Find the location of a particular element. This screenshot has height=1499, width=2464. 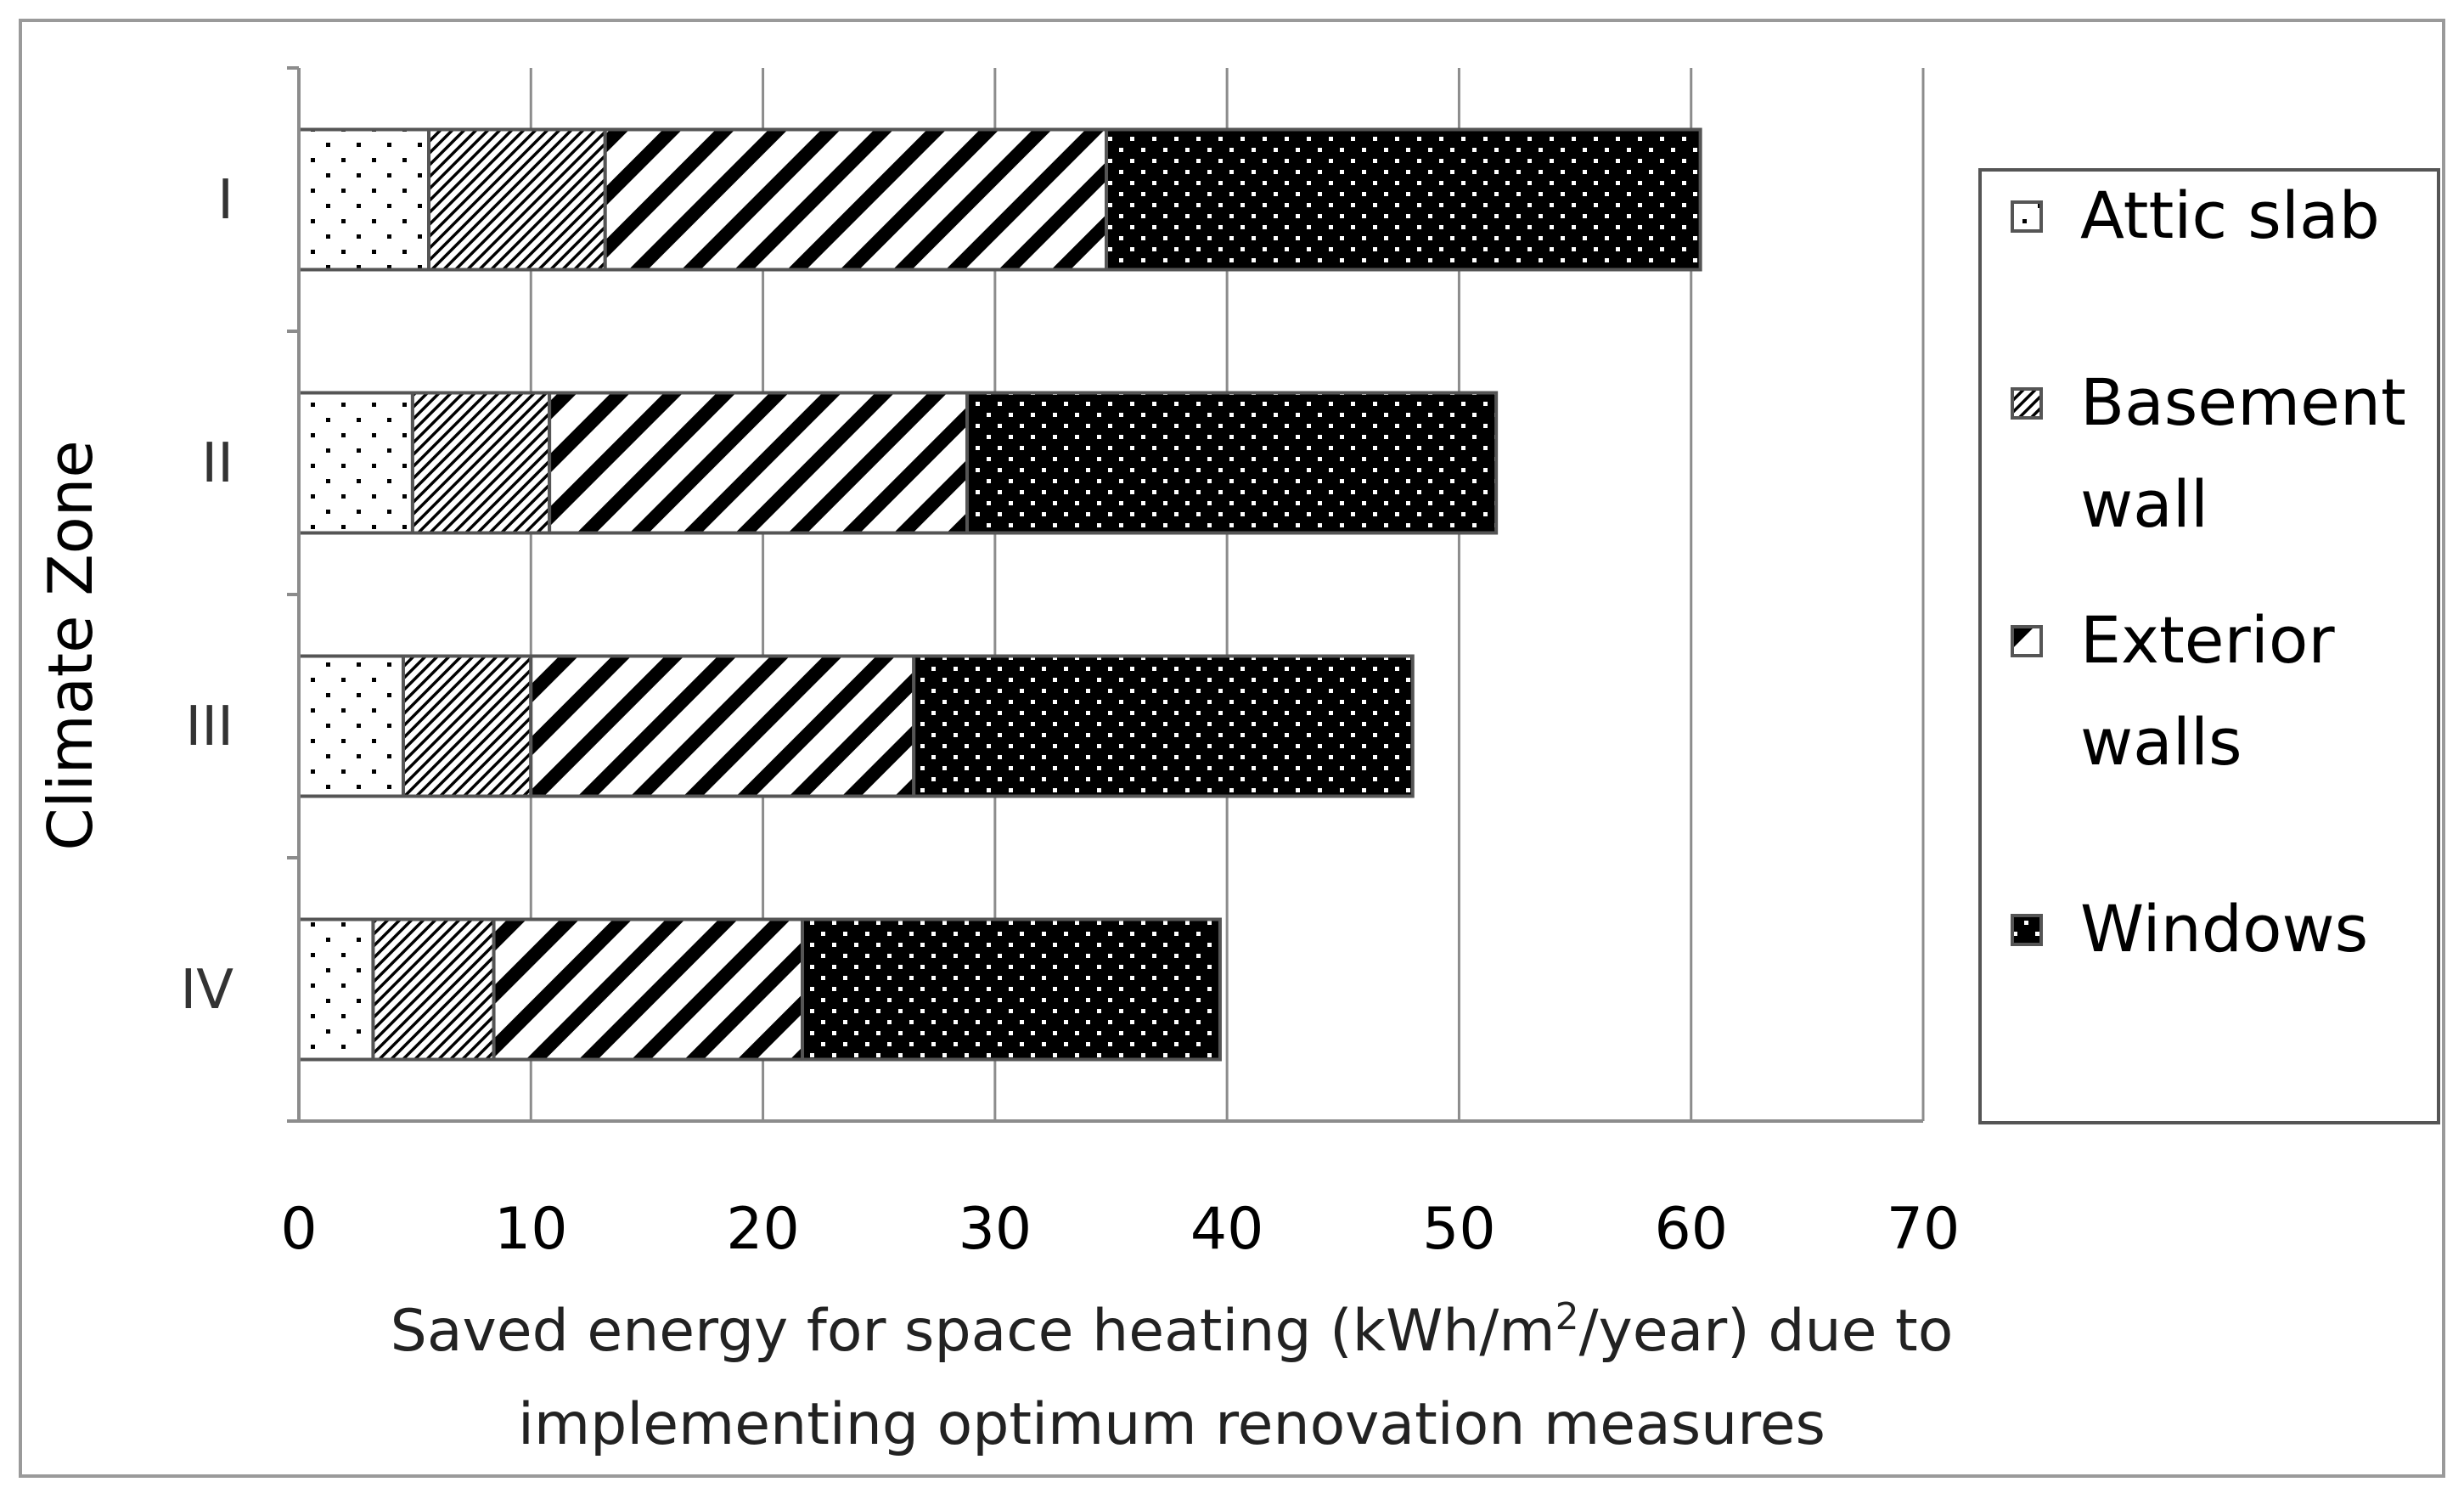

bar-II-windows is located at coordinates (1232, 463).